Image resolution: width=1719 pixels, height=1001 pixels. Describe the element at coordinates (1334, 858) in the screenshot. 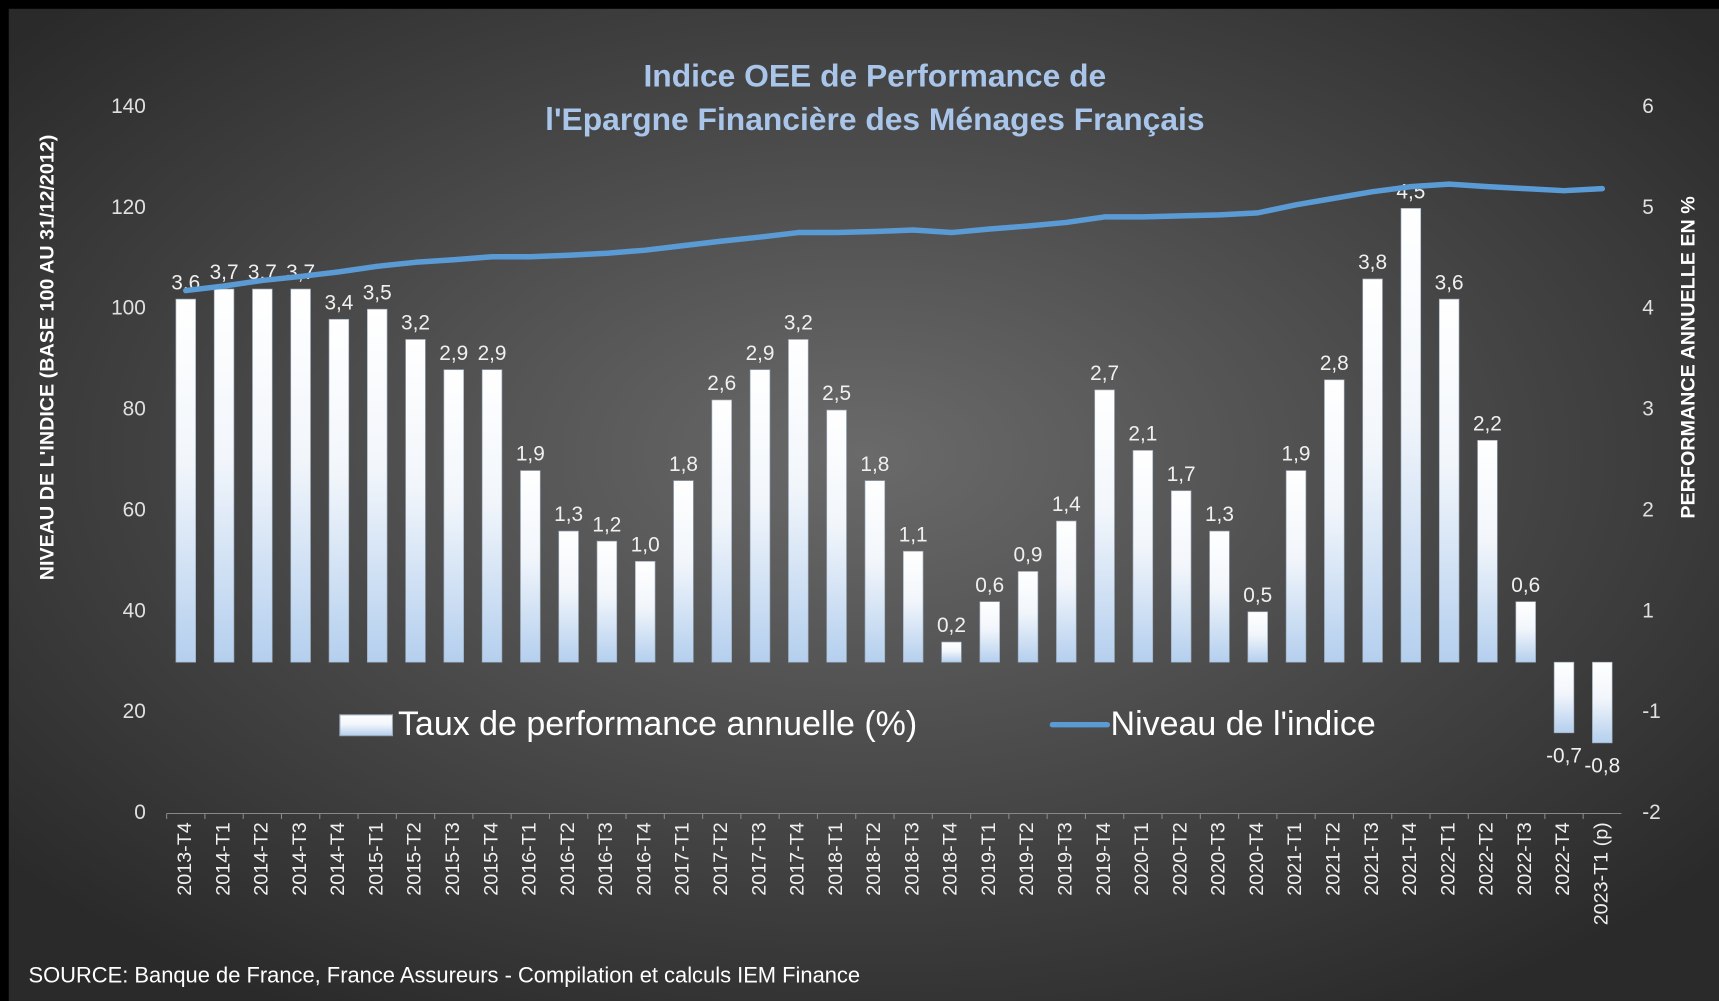

I see `x-tick-label: 2021-T2` at that location.